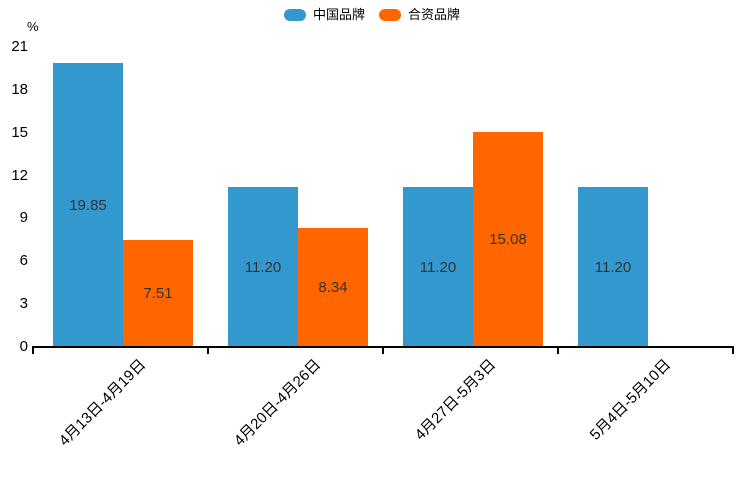 Image resolution: width=744 pixels, height=496 pixels. What do you see at coordinates (338, 14) in the screenshot?
I see `legend-label: 中国品牌` at bounding box center [338, 14].